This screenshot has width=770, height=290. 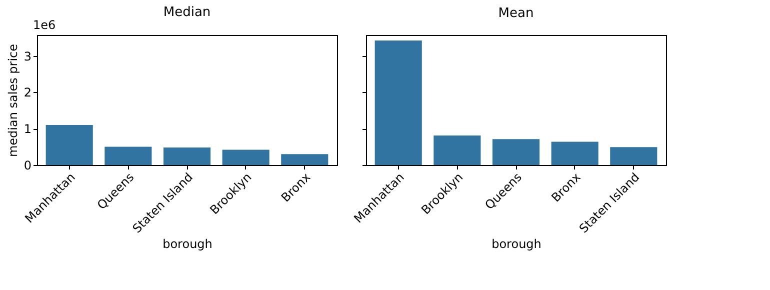 I want to click on y-tick-label: 0, so click(x=28, y=165).